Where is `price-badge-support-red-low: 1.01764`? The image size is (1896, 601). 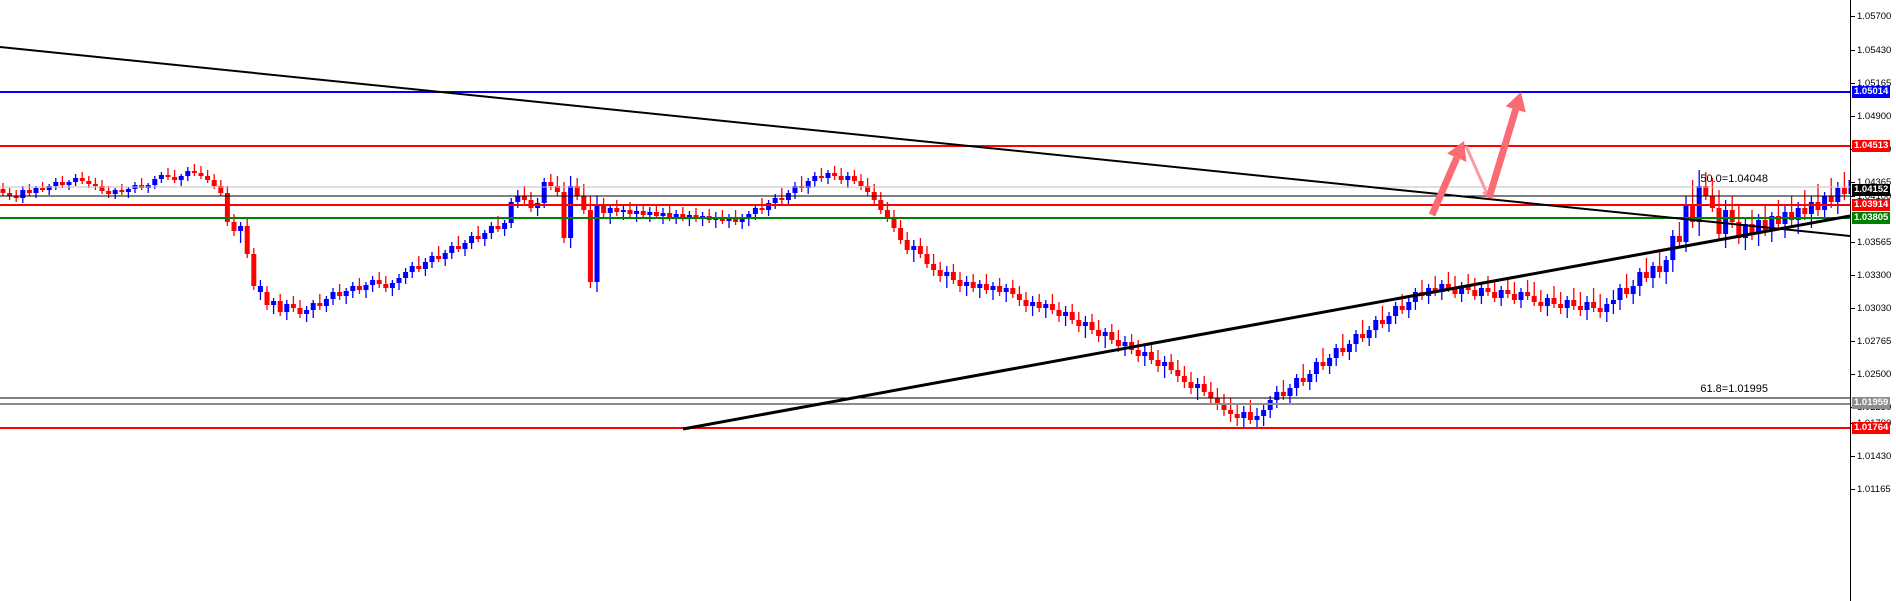
price-badge-support-red-low: 1.01764 is located at coordinates (1871, 428).